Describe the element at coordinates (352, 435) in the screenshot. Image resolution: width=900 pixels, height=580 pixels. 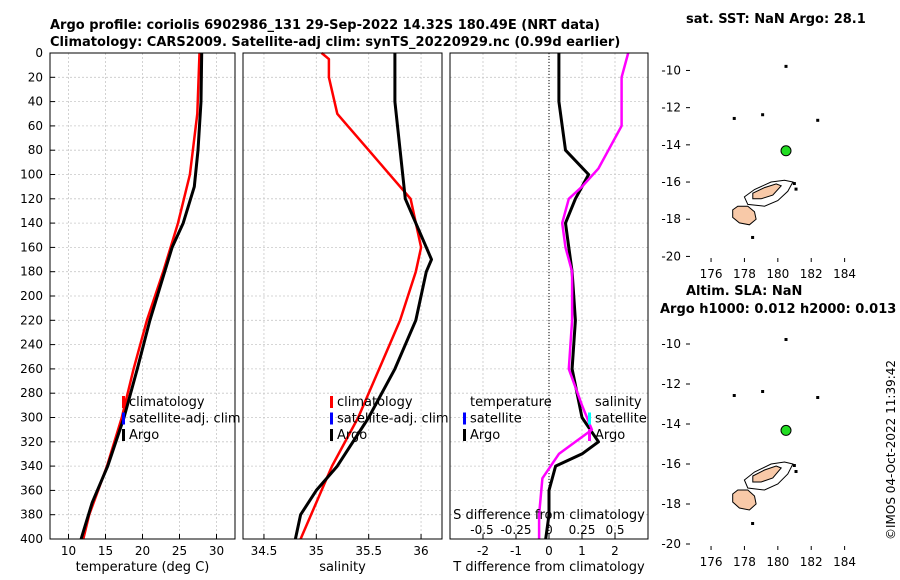
I see `salinity-legend-label-2: Argo` at that location.